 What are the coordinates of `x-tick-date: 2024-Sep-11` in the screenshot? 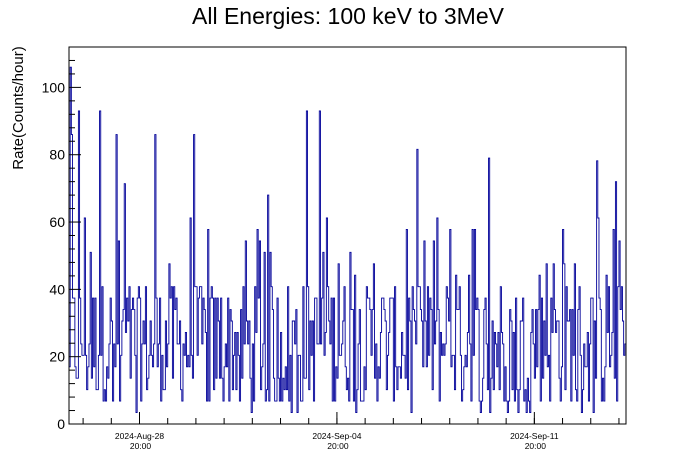 It's located at (534, 436).